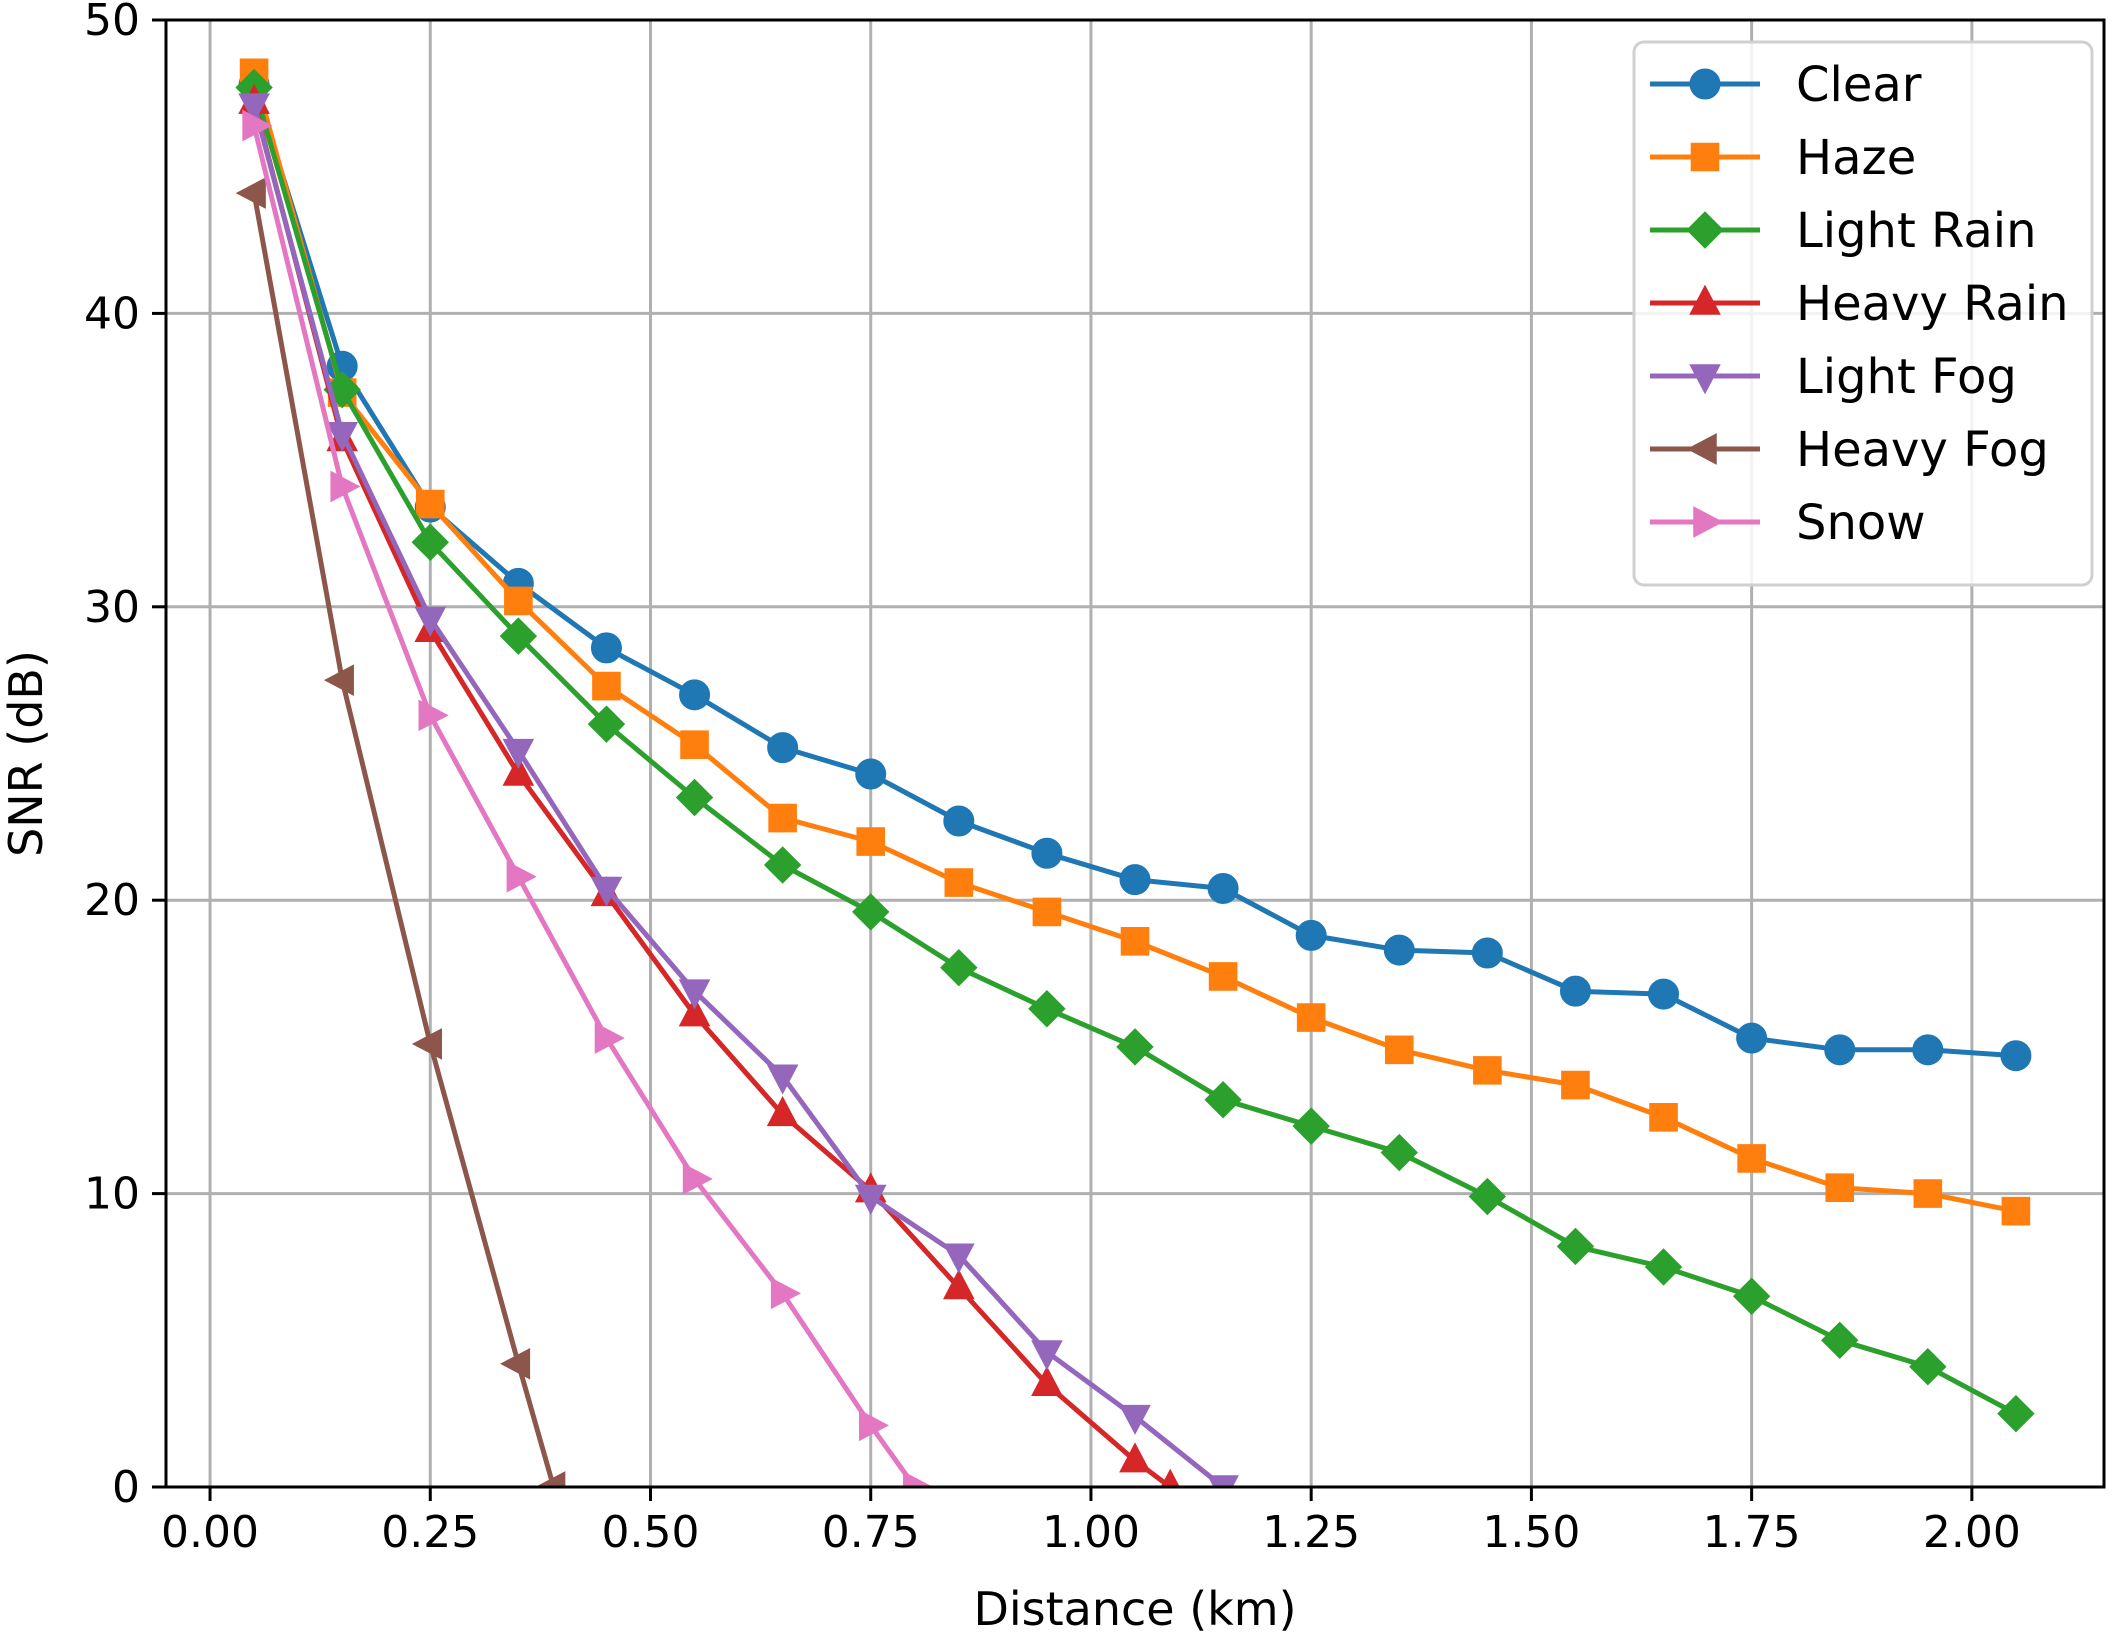 The height and width of the screenshot is (1634, 2128). I want to click on y-tick-label-10: 10, so click(112, 1194).